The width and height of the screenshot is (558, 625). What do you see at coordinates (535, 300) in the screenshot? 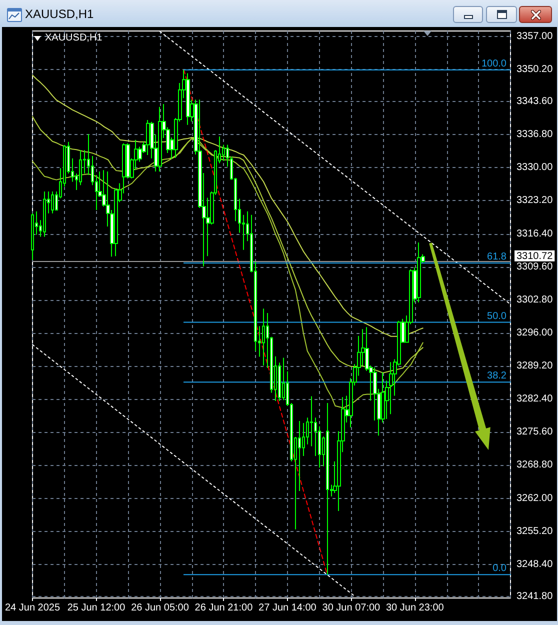
I see `y-tick-label: 3302.80` at bounding box center [535, 300].